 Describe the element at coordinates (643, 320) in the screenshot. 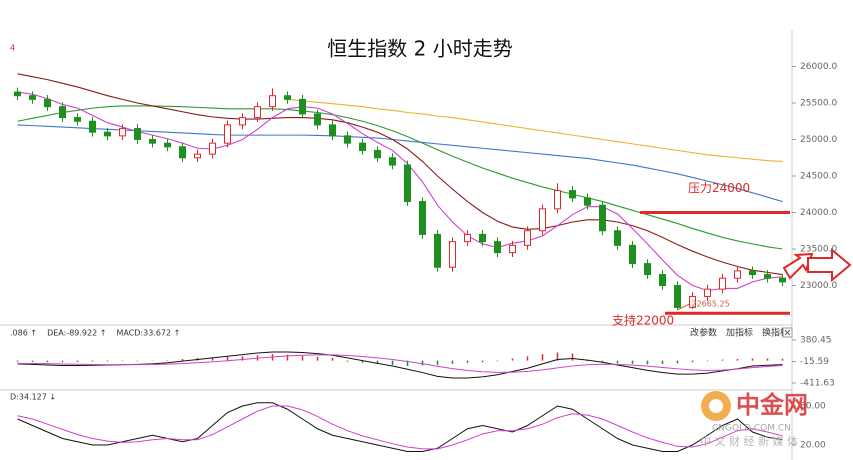

I see `level-label: 支持22000` at that location.